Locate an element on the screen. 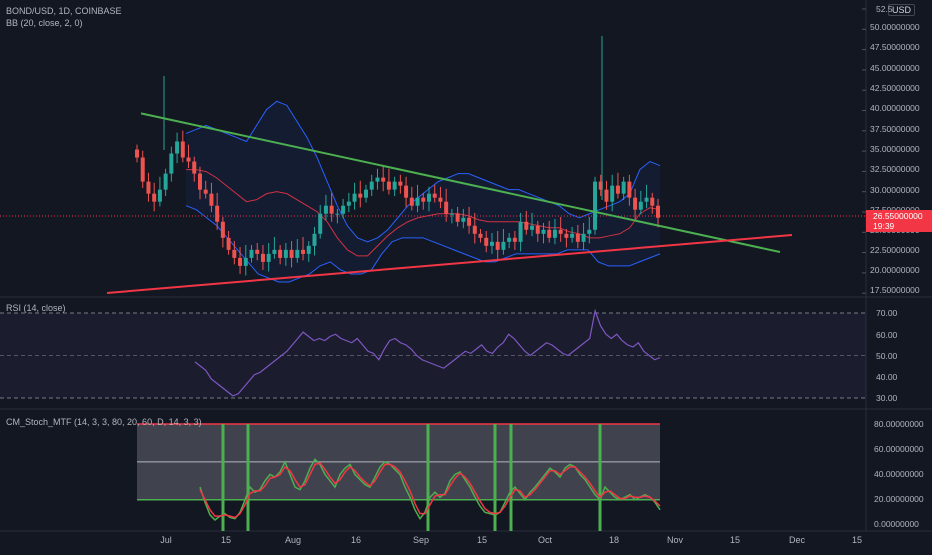 The image size is (932, 555). rsi-legend: RSI (14, close) is located at coordinates (36, 308).